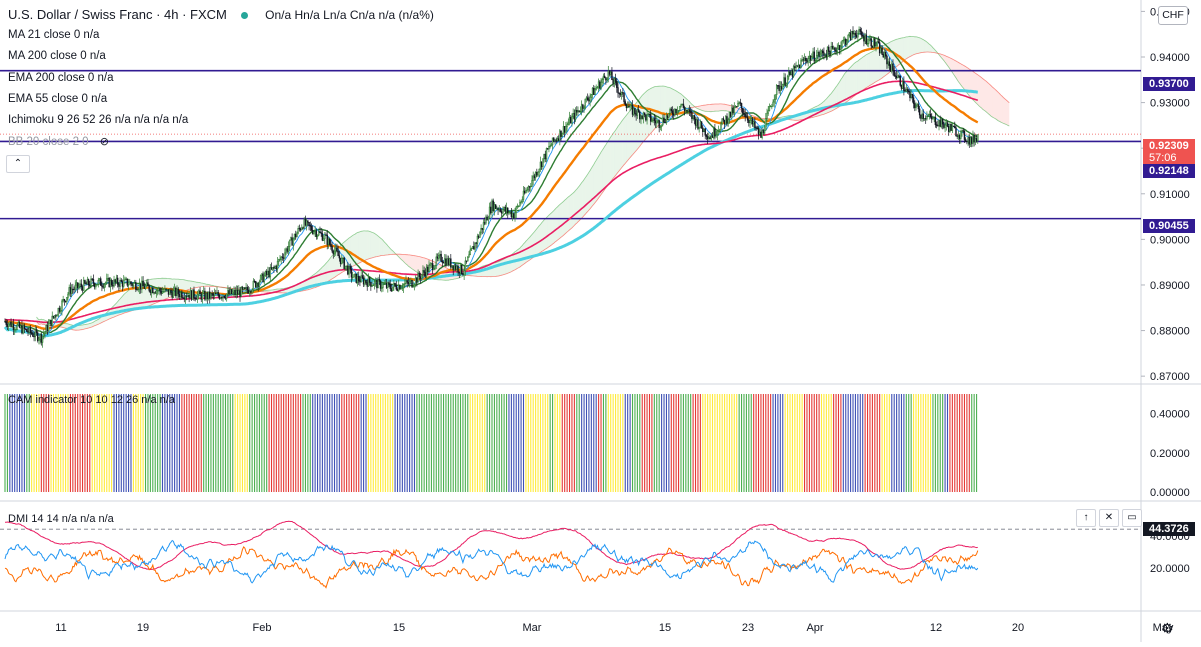 The width and height of the screenshot is (1201, 647). Describe the element at coordinates (1173, 15) in the screenshot. I see `currency-badge: CHF` at that location.